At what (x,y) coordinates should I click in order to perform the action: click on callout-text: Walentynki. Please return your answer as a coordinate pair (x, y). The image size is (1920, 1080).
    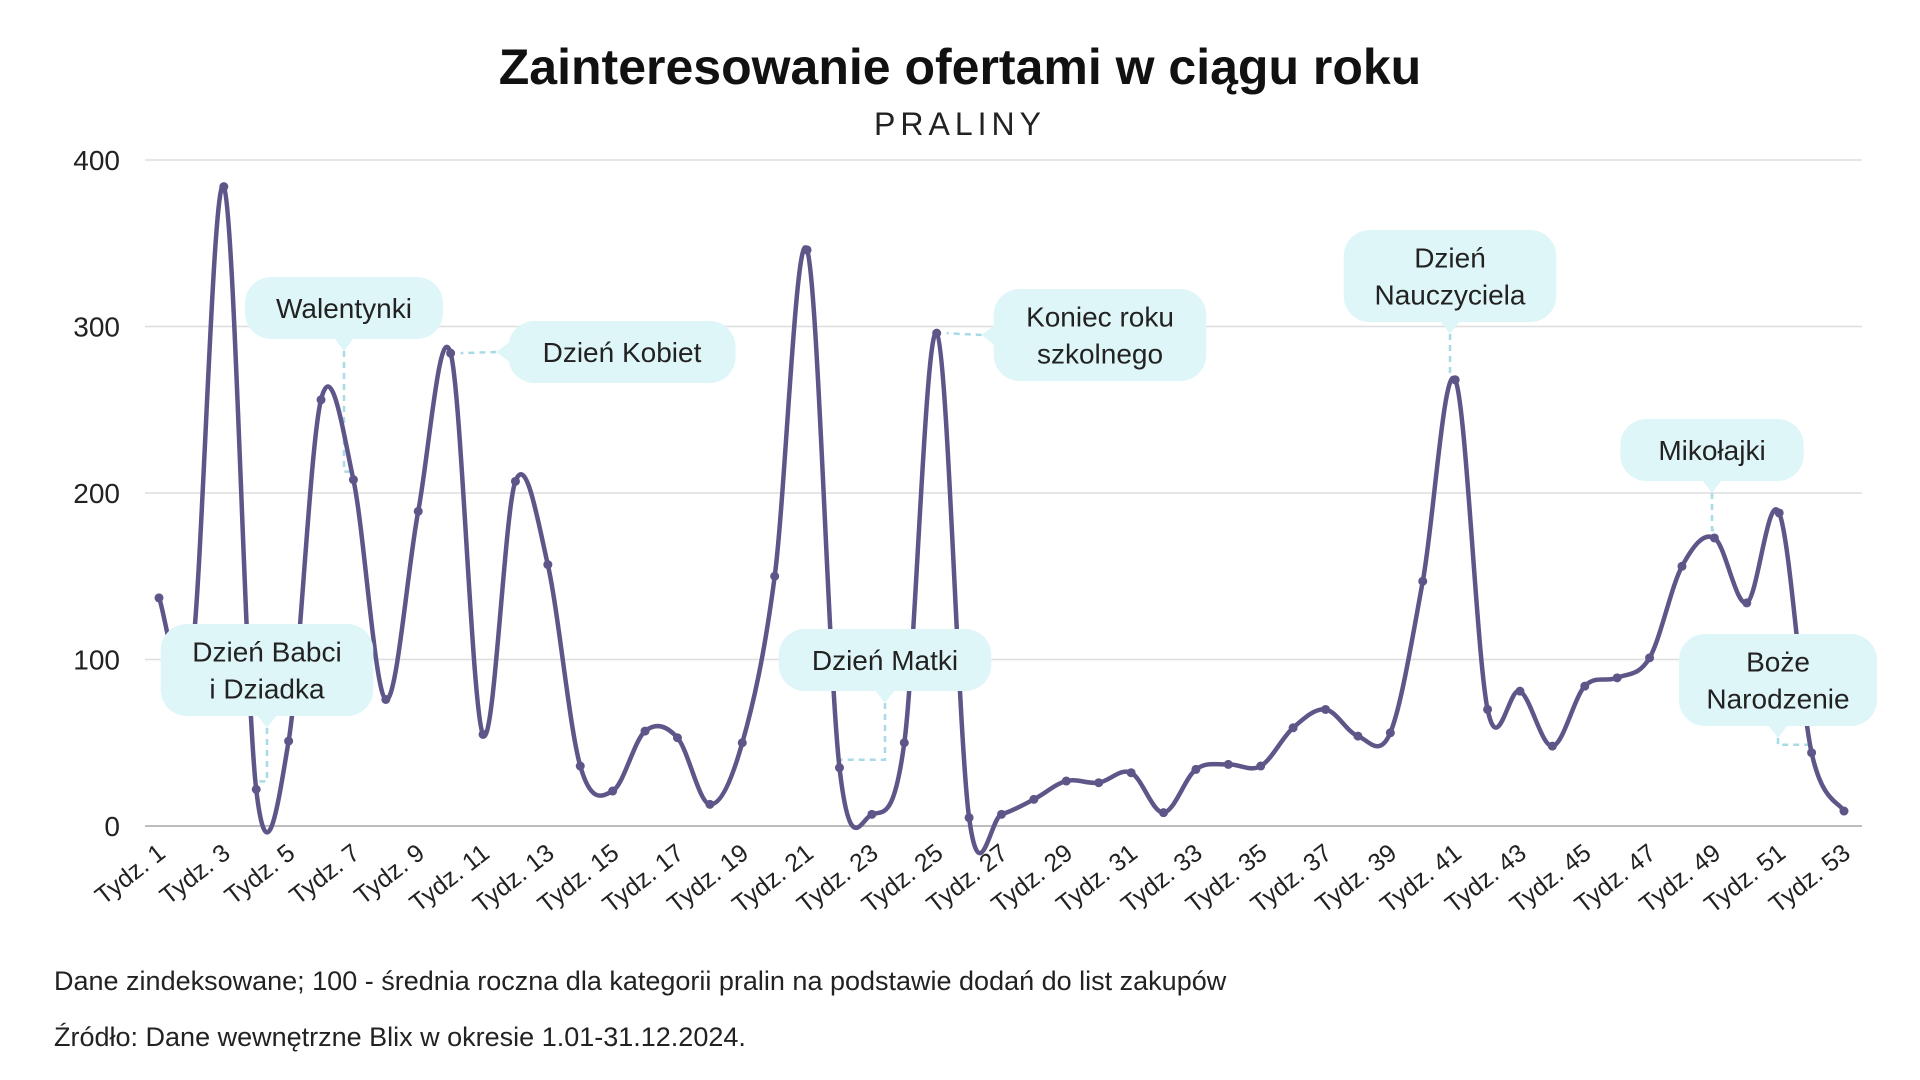
    Looking at the image, I should click on (344, 308).